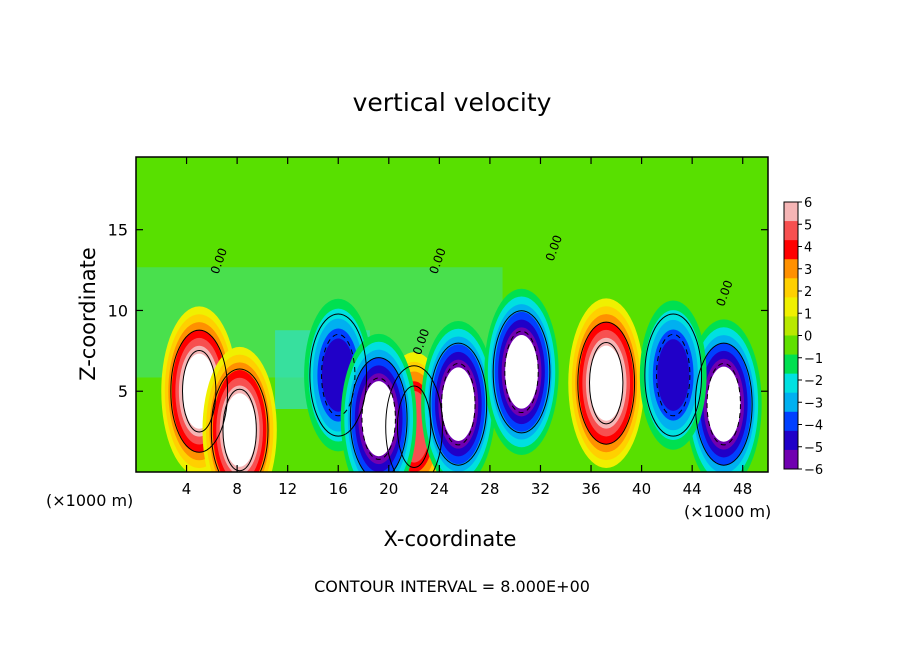  I want to click on colorbar-label-3: 3, so click(808, 270).